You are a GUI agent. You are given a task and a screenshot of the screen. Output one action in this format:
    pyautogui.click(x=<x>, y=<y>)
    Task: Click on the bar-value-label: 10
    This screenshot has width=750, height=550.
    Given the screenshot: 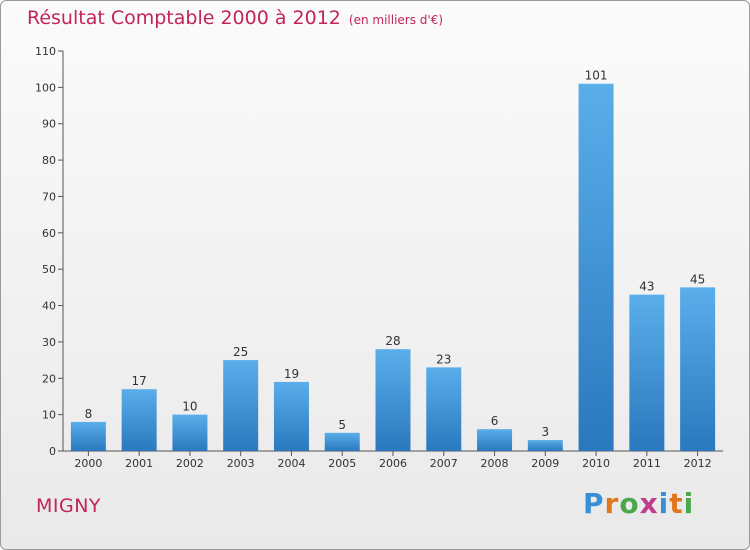 What is the action you would take?
    pyautogui.click(x=189, y=407)
    